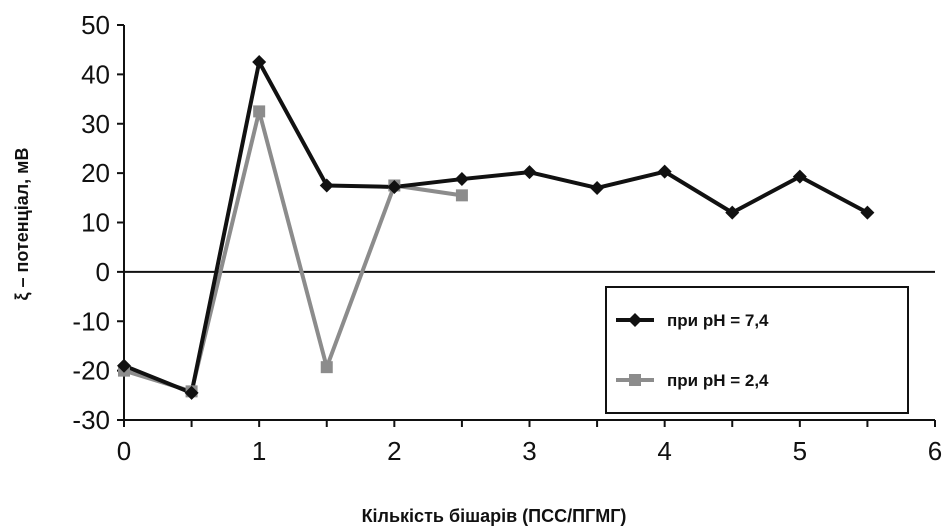  I want to click on x-tick-label: 3, so click(529, 451).